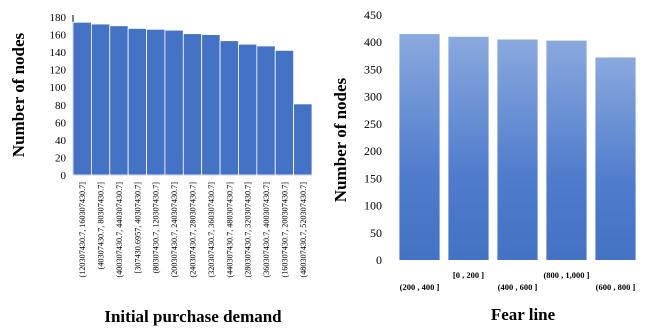 The image size is (654, 329). Describe the element at coordinates (373, 15) in the screenshot. I see `y-tick-label: 450` at that location.